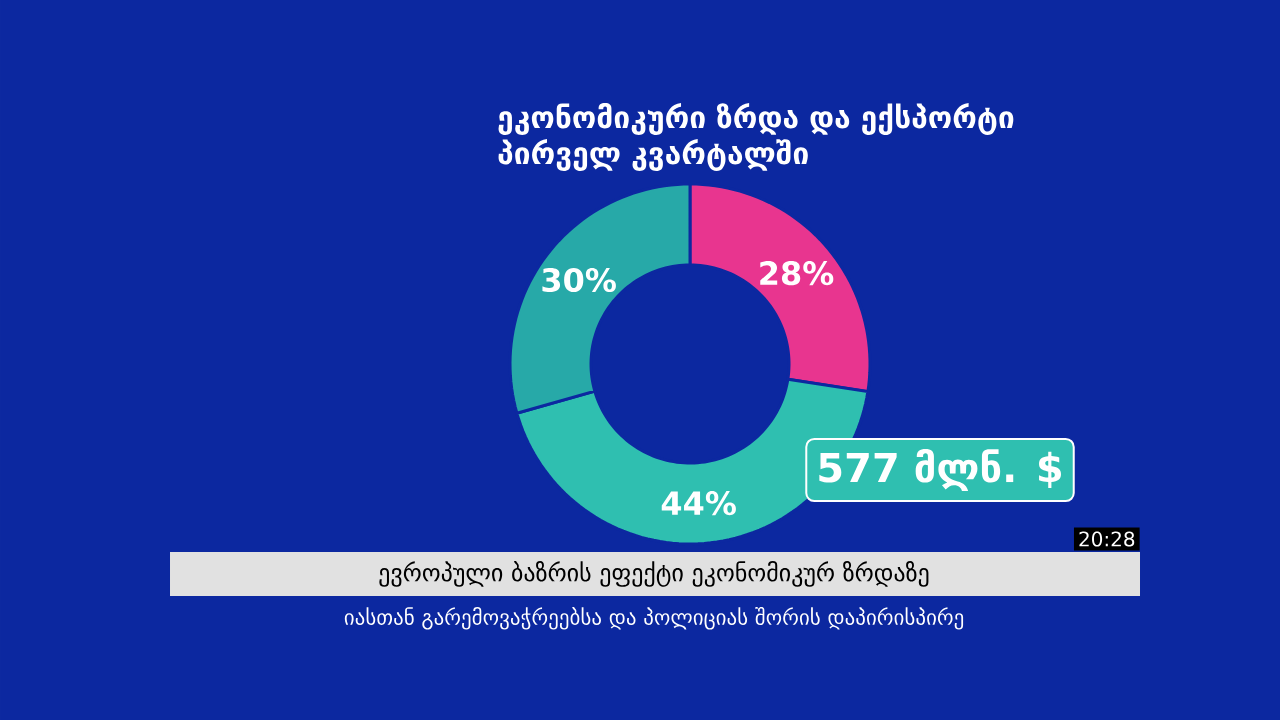 Image resolution: width=1280 pixels, height=720 pixels. What do you see at coordinates (654, 574) in the screenshot?
I see `text: ევროპული ბაზრის ეფექტი ეკონომიკურ ზრდაზე` at bounding box center [654, 574].